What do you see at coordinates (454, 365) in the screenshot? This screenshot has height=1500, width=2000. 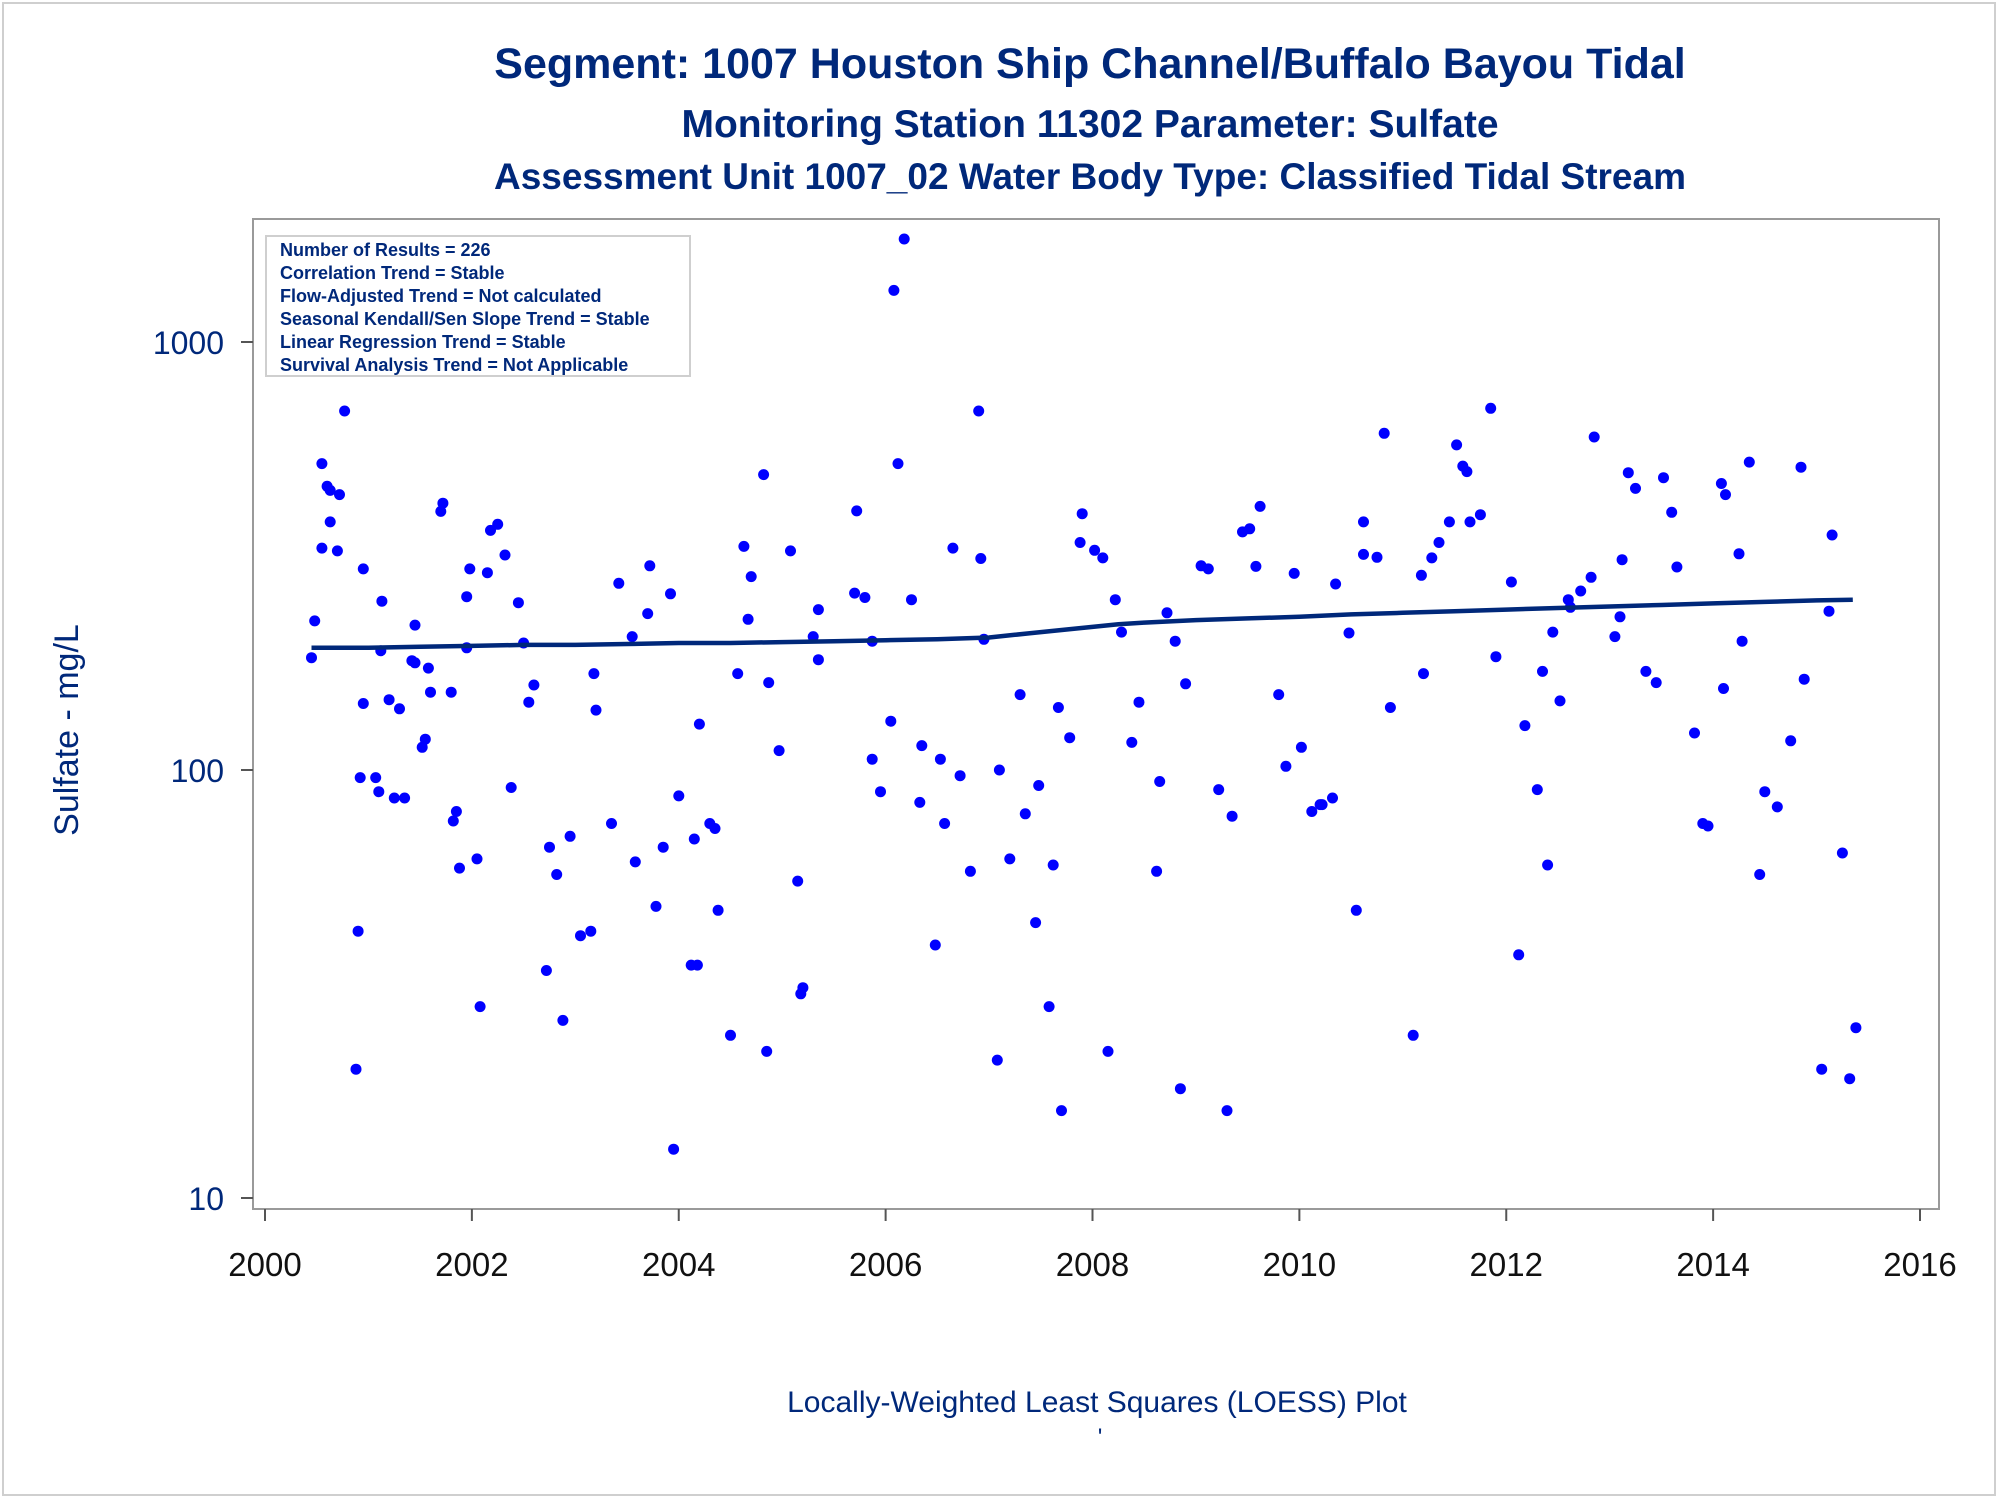 I see `stats-line: Survival Analysis Trend = Not Applicable` at bounding box center [454, 365].